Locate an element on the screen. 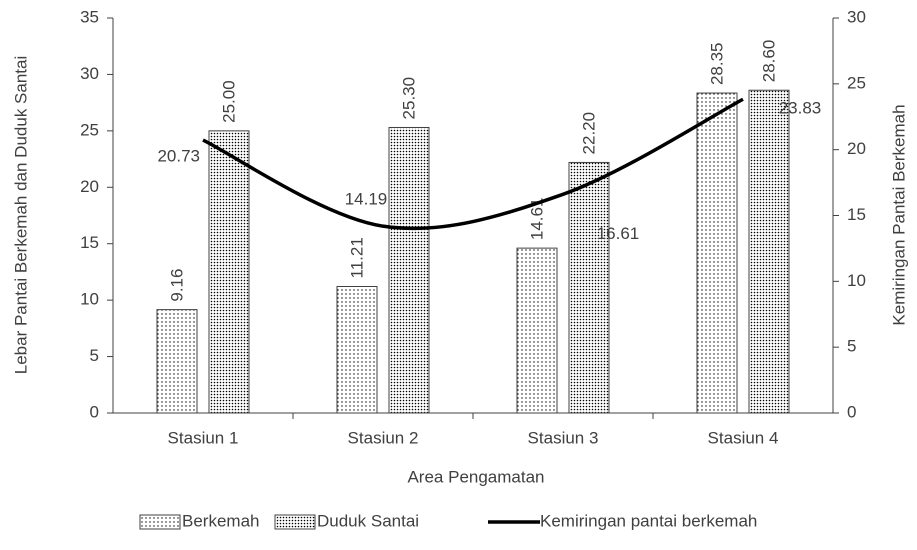 This screenshot has height=550, width=917. data-label: 23.83 is located at coordinates (800, 108).